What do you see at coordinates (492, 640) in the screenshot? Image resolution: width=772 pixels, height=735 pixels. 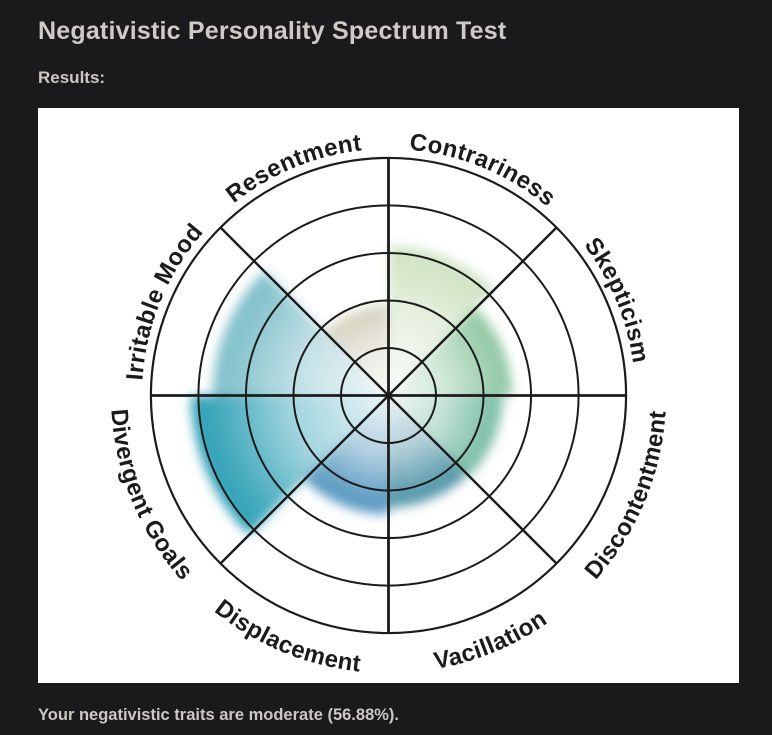 I see `sector-label-vacillation: Vacillation` at bounding box center [492, 640].